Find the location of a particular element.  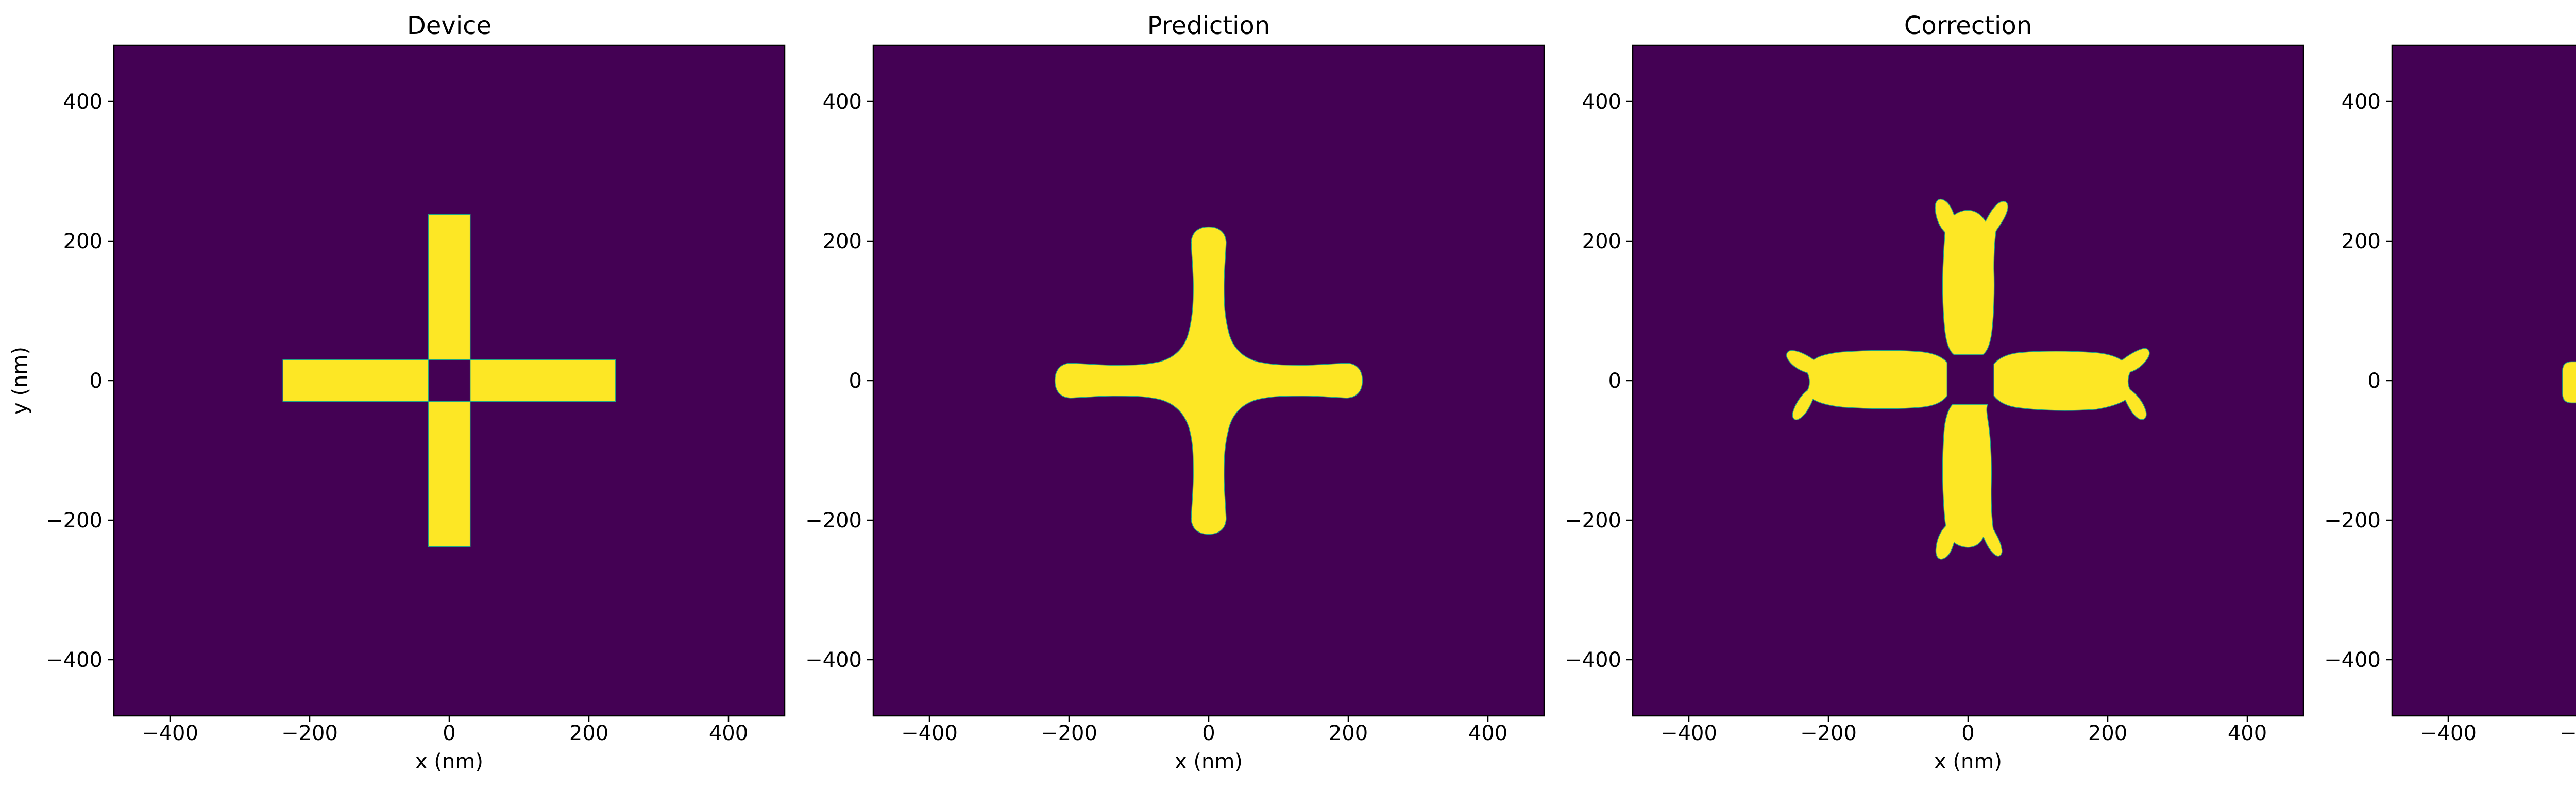

prediction-mask is located at coordinates (1208, 381).